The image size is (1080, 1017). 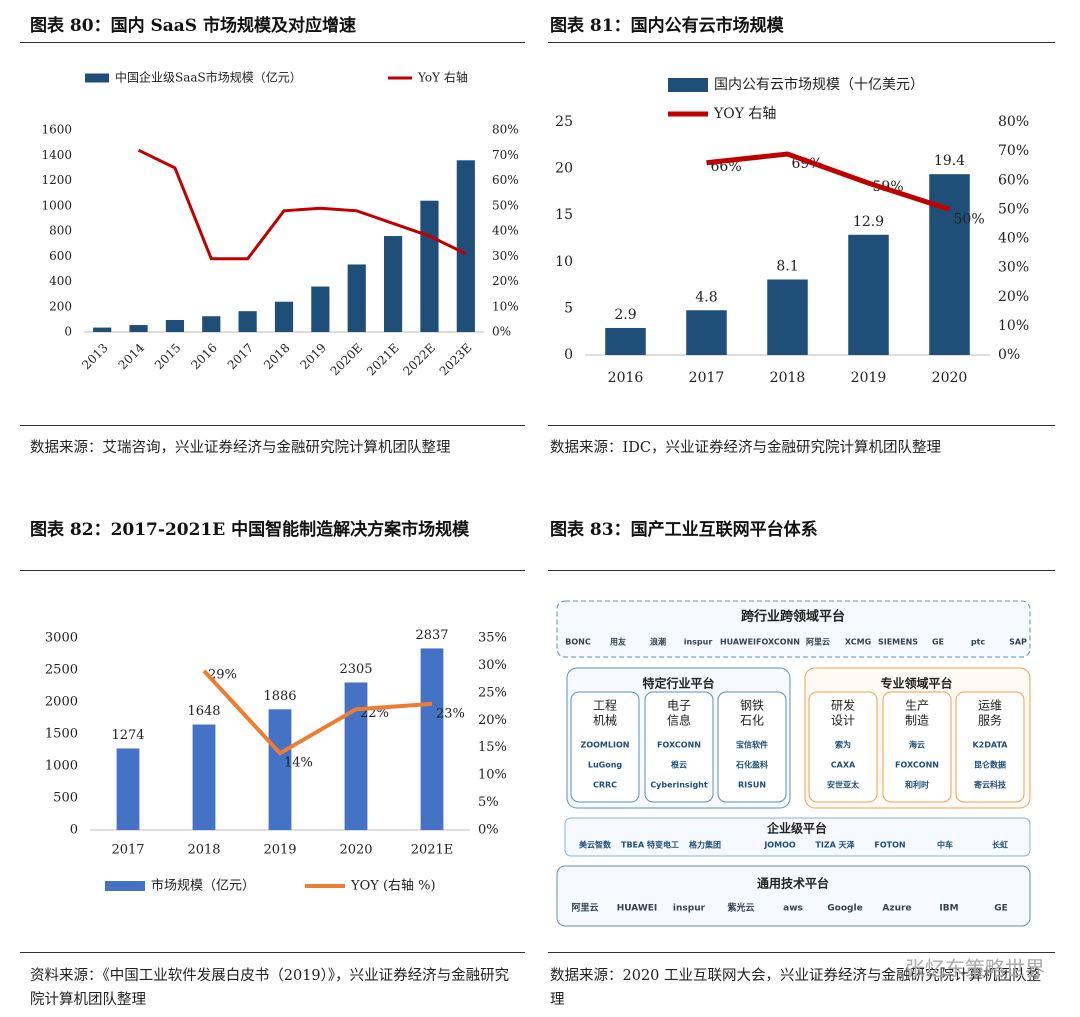 I want to click on y2-tick-label: 80%, so click(x=1013, y=122).